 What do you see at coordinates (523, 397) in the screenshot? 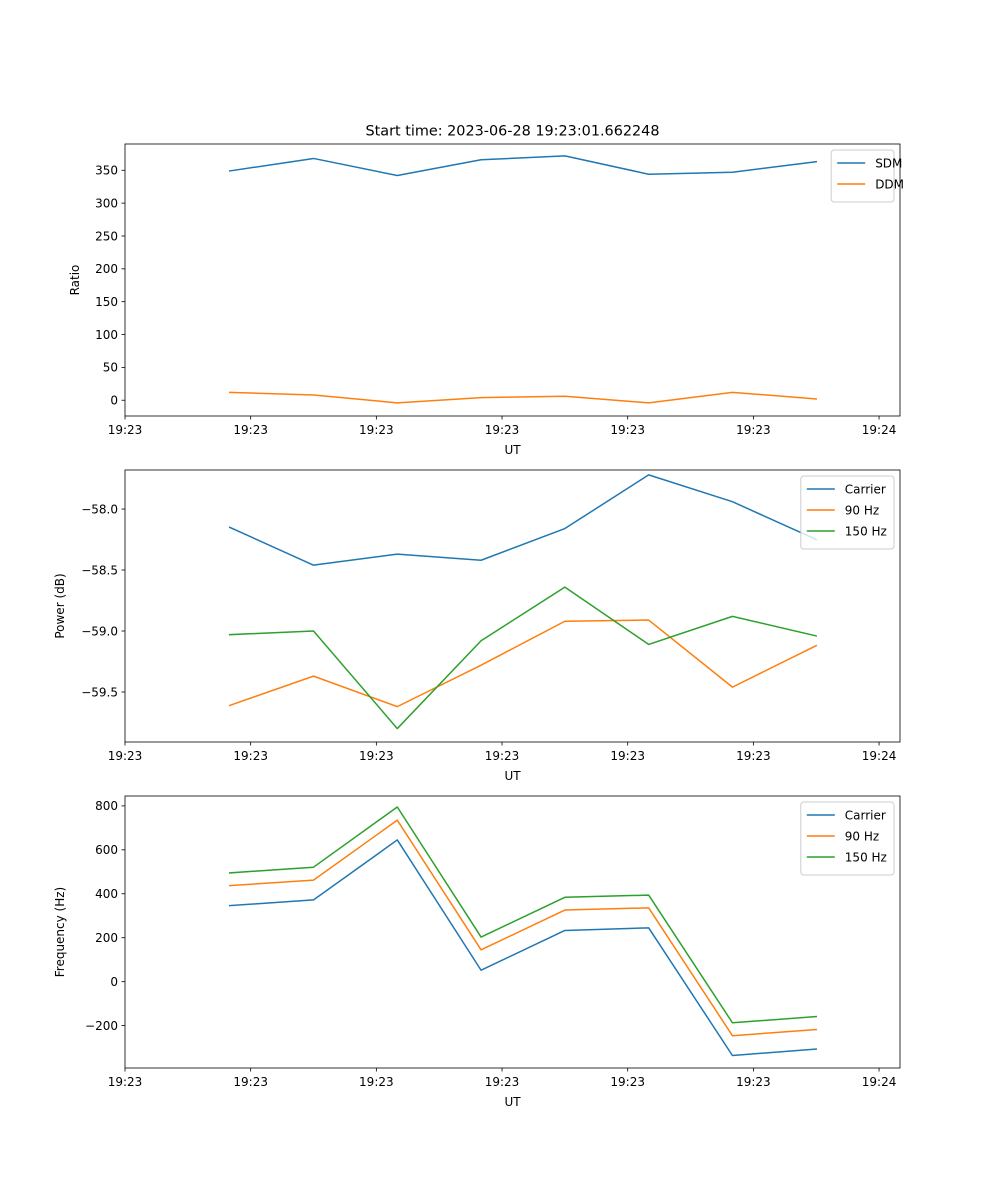
I see `series-line-ddm` at bounding box center [523, 397].